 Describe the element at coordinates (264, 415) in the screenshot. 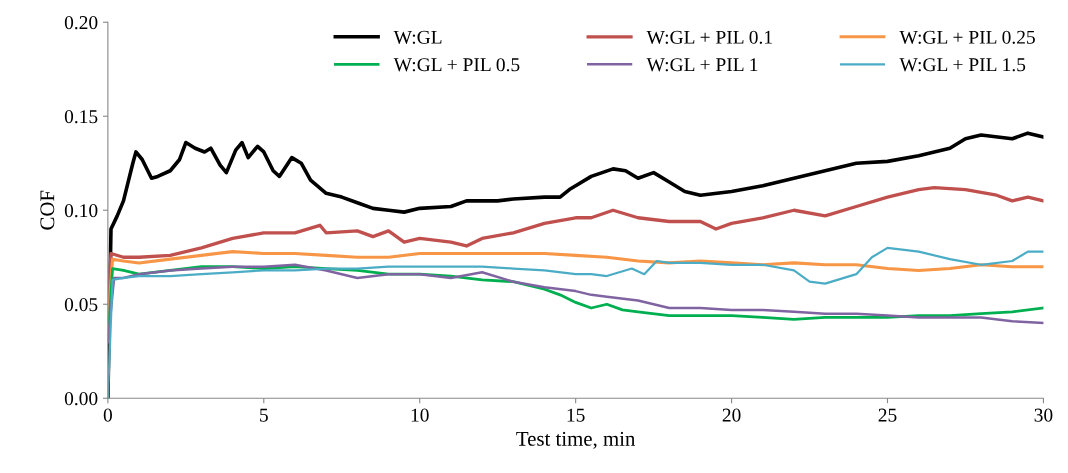

I see `x-tick-label: 5` at that location.